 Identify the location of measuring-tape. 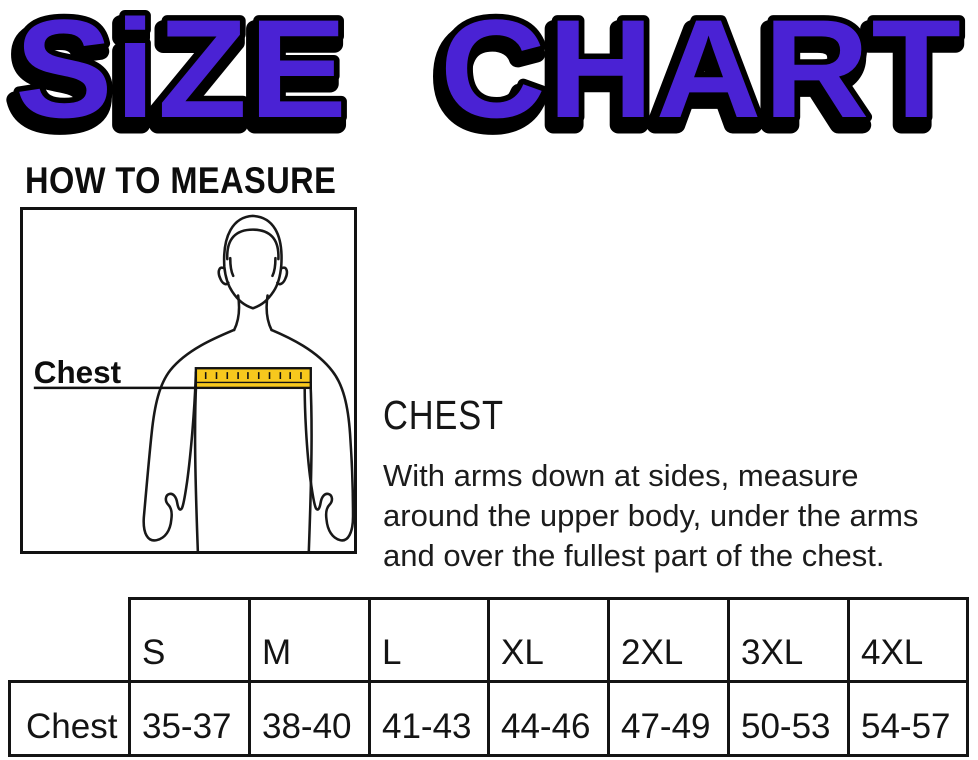
(253, 378).